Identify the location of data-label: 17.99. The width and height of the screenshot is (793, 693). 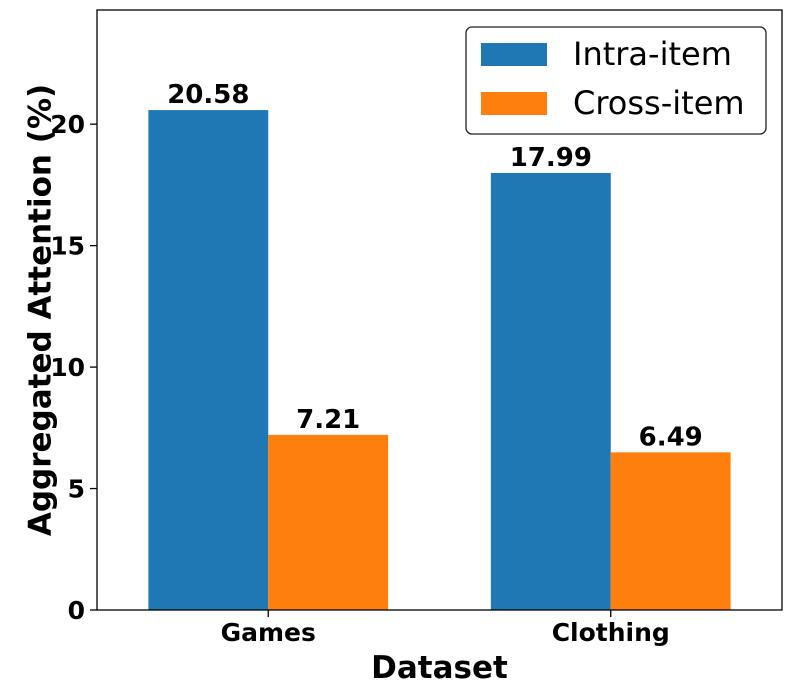
(551, 158).